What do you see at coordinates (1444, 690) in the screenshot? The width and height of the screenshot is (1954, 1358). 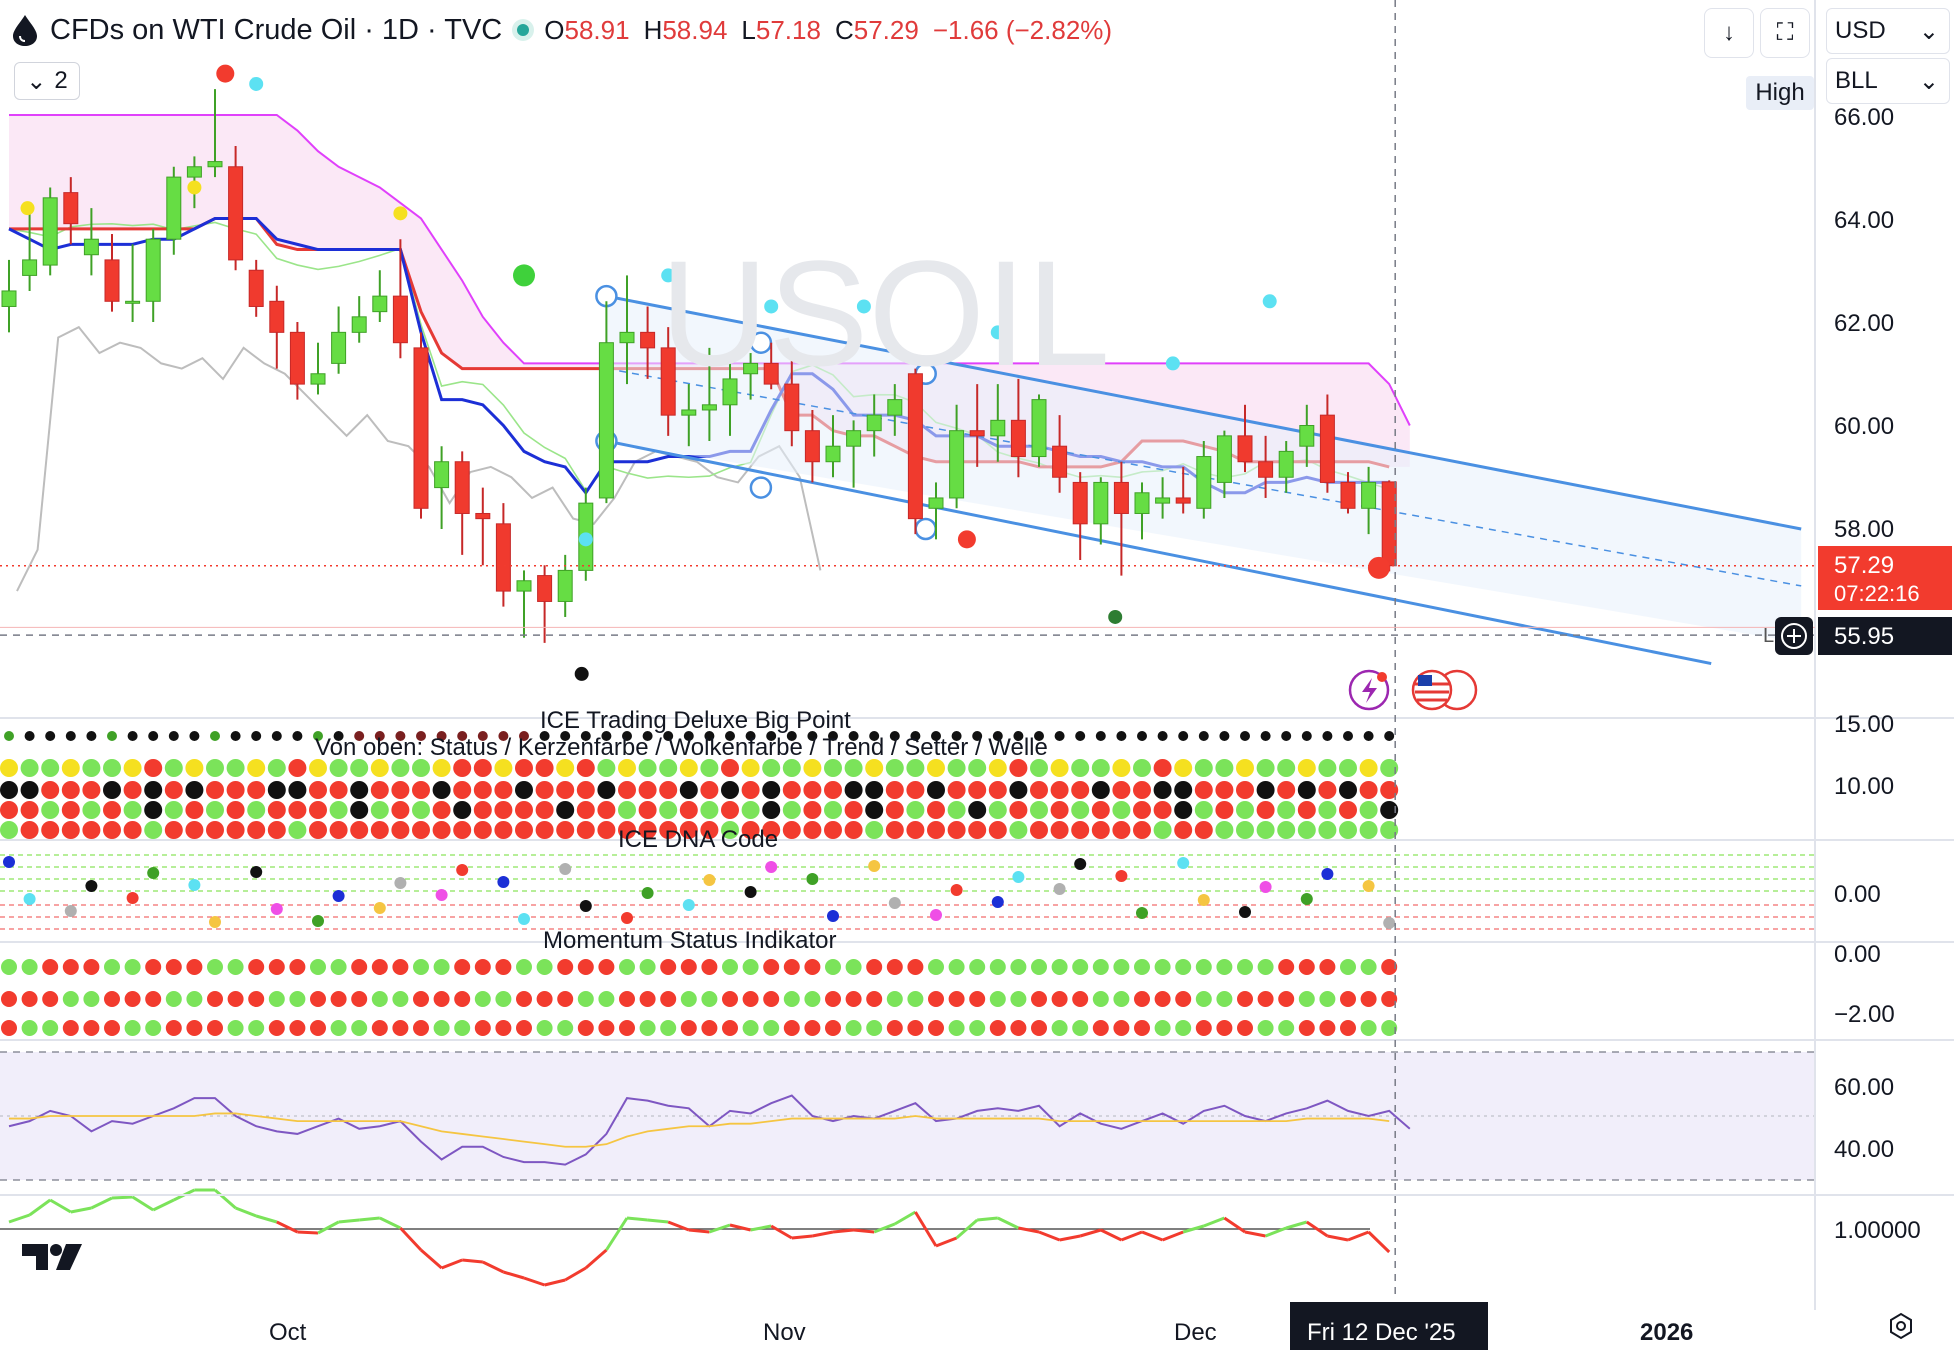 I see `us-flag-icon` at bounding box center [1444, 690].